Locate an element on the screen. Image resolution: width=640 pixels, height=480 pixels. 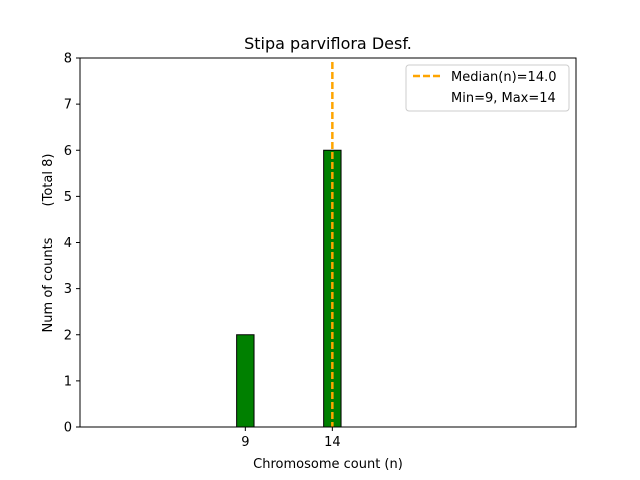
legend-box is located at coordinates (487, 88).